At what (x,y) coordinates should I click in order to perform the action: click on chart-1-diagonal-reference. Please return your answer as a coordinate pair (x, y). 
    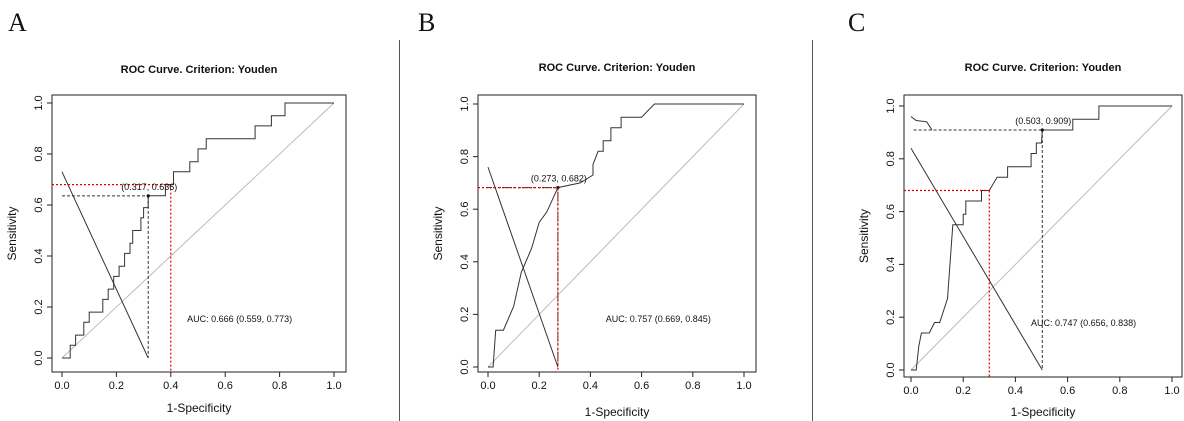
    Looking at the image, I should click on (616, 235).